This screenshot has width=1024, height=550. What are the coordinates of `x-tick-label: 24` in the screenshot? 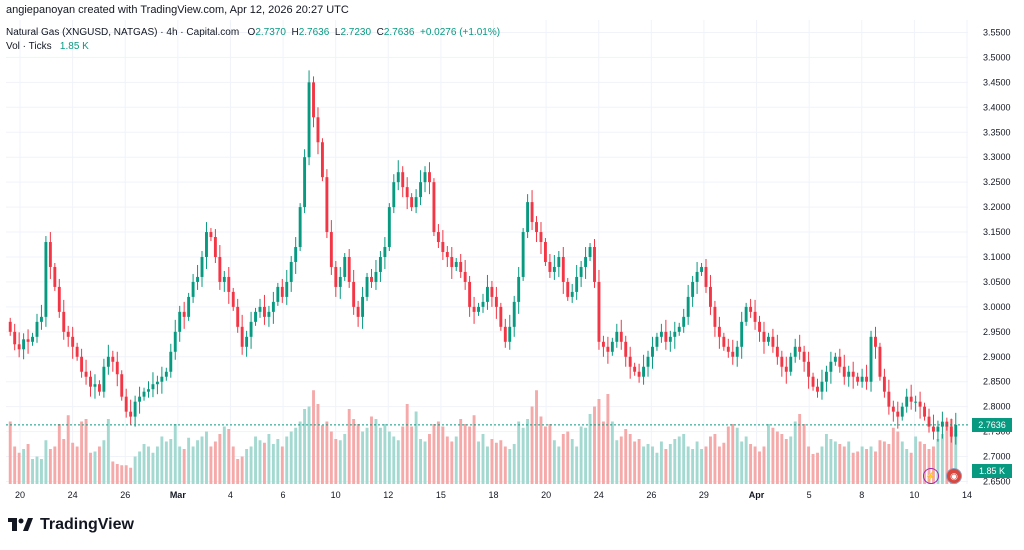 It's located at (73, 495).